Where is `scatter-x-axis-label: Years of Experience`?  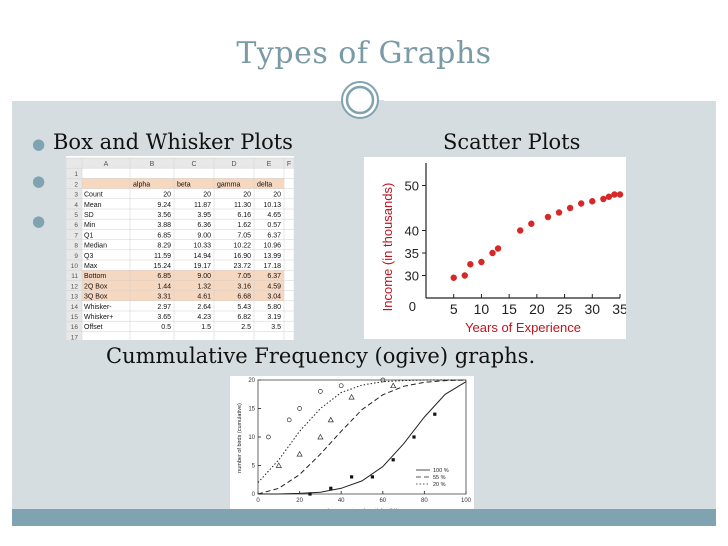
scatter-x-axis-label: Years of Experience is located at coordinates (523, 327).